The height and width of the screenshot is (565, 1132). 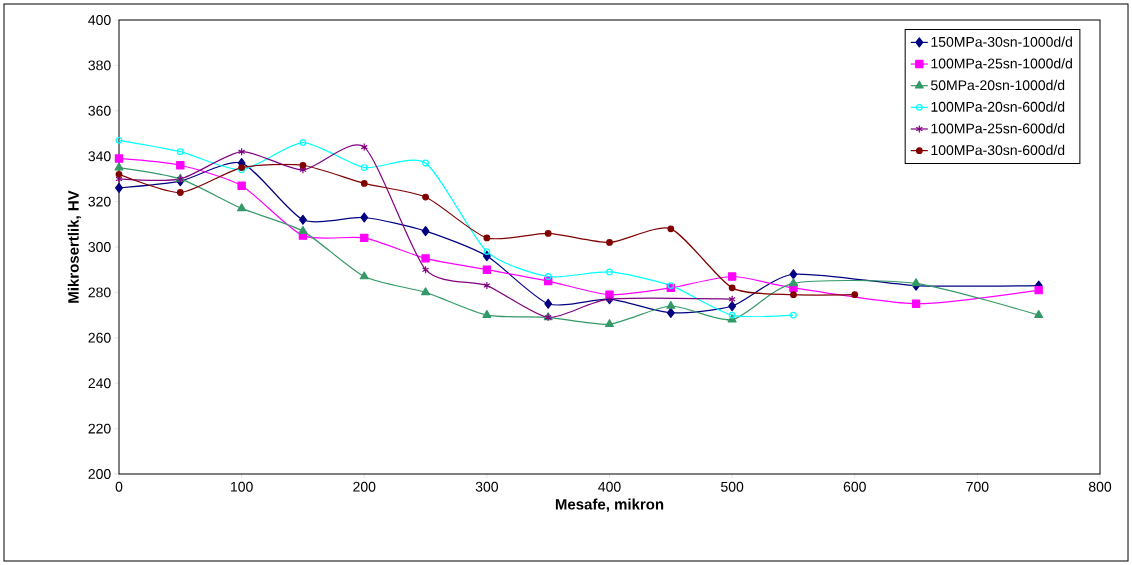 I want to click on y-tick-label: 400, so click(x=99, y=20).